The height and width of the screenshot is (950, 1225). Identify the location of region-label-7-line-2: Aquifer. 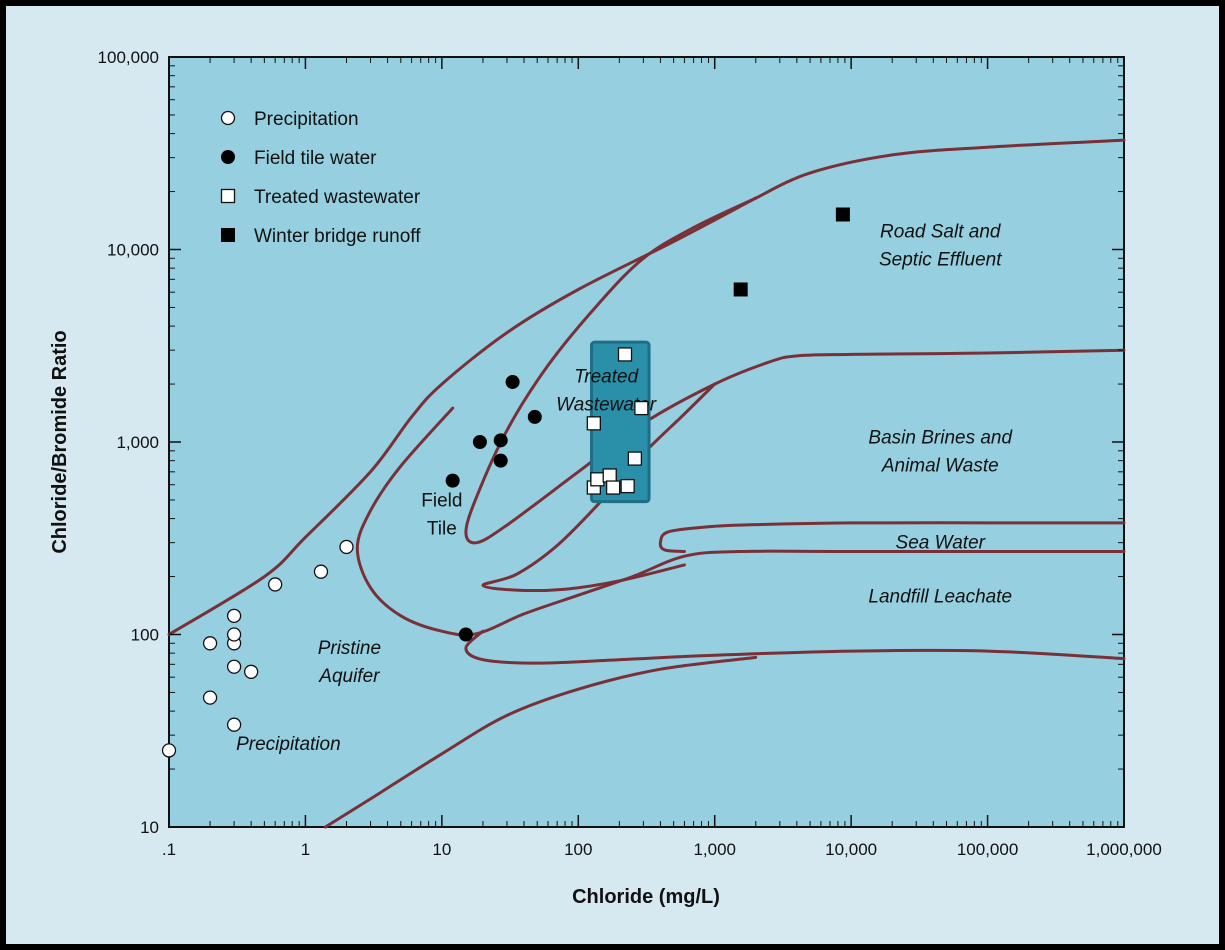
(349, 676).